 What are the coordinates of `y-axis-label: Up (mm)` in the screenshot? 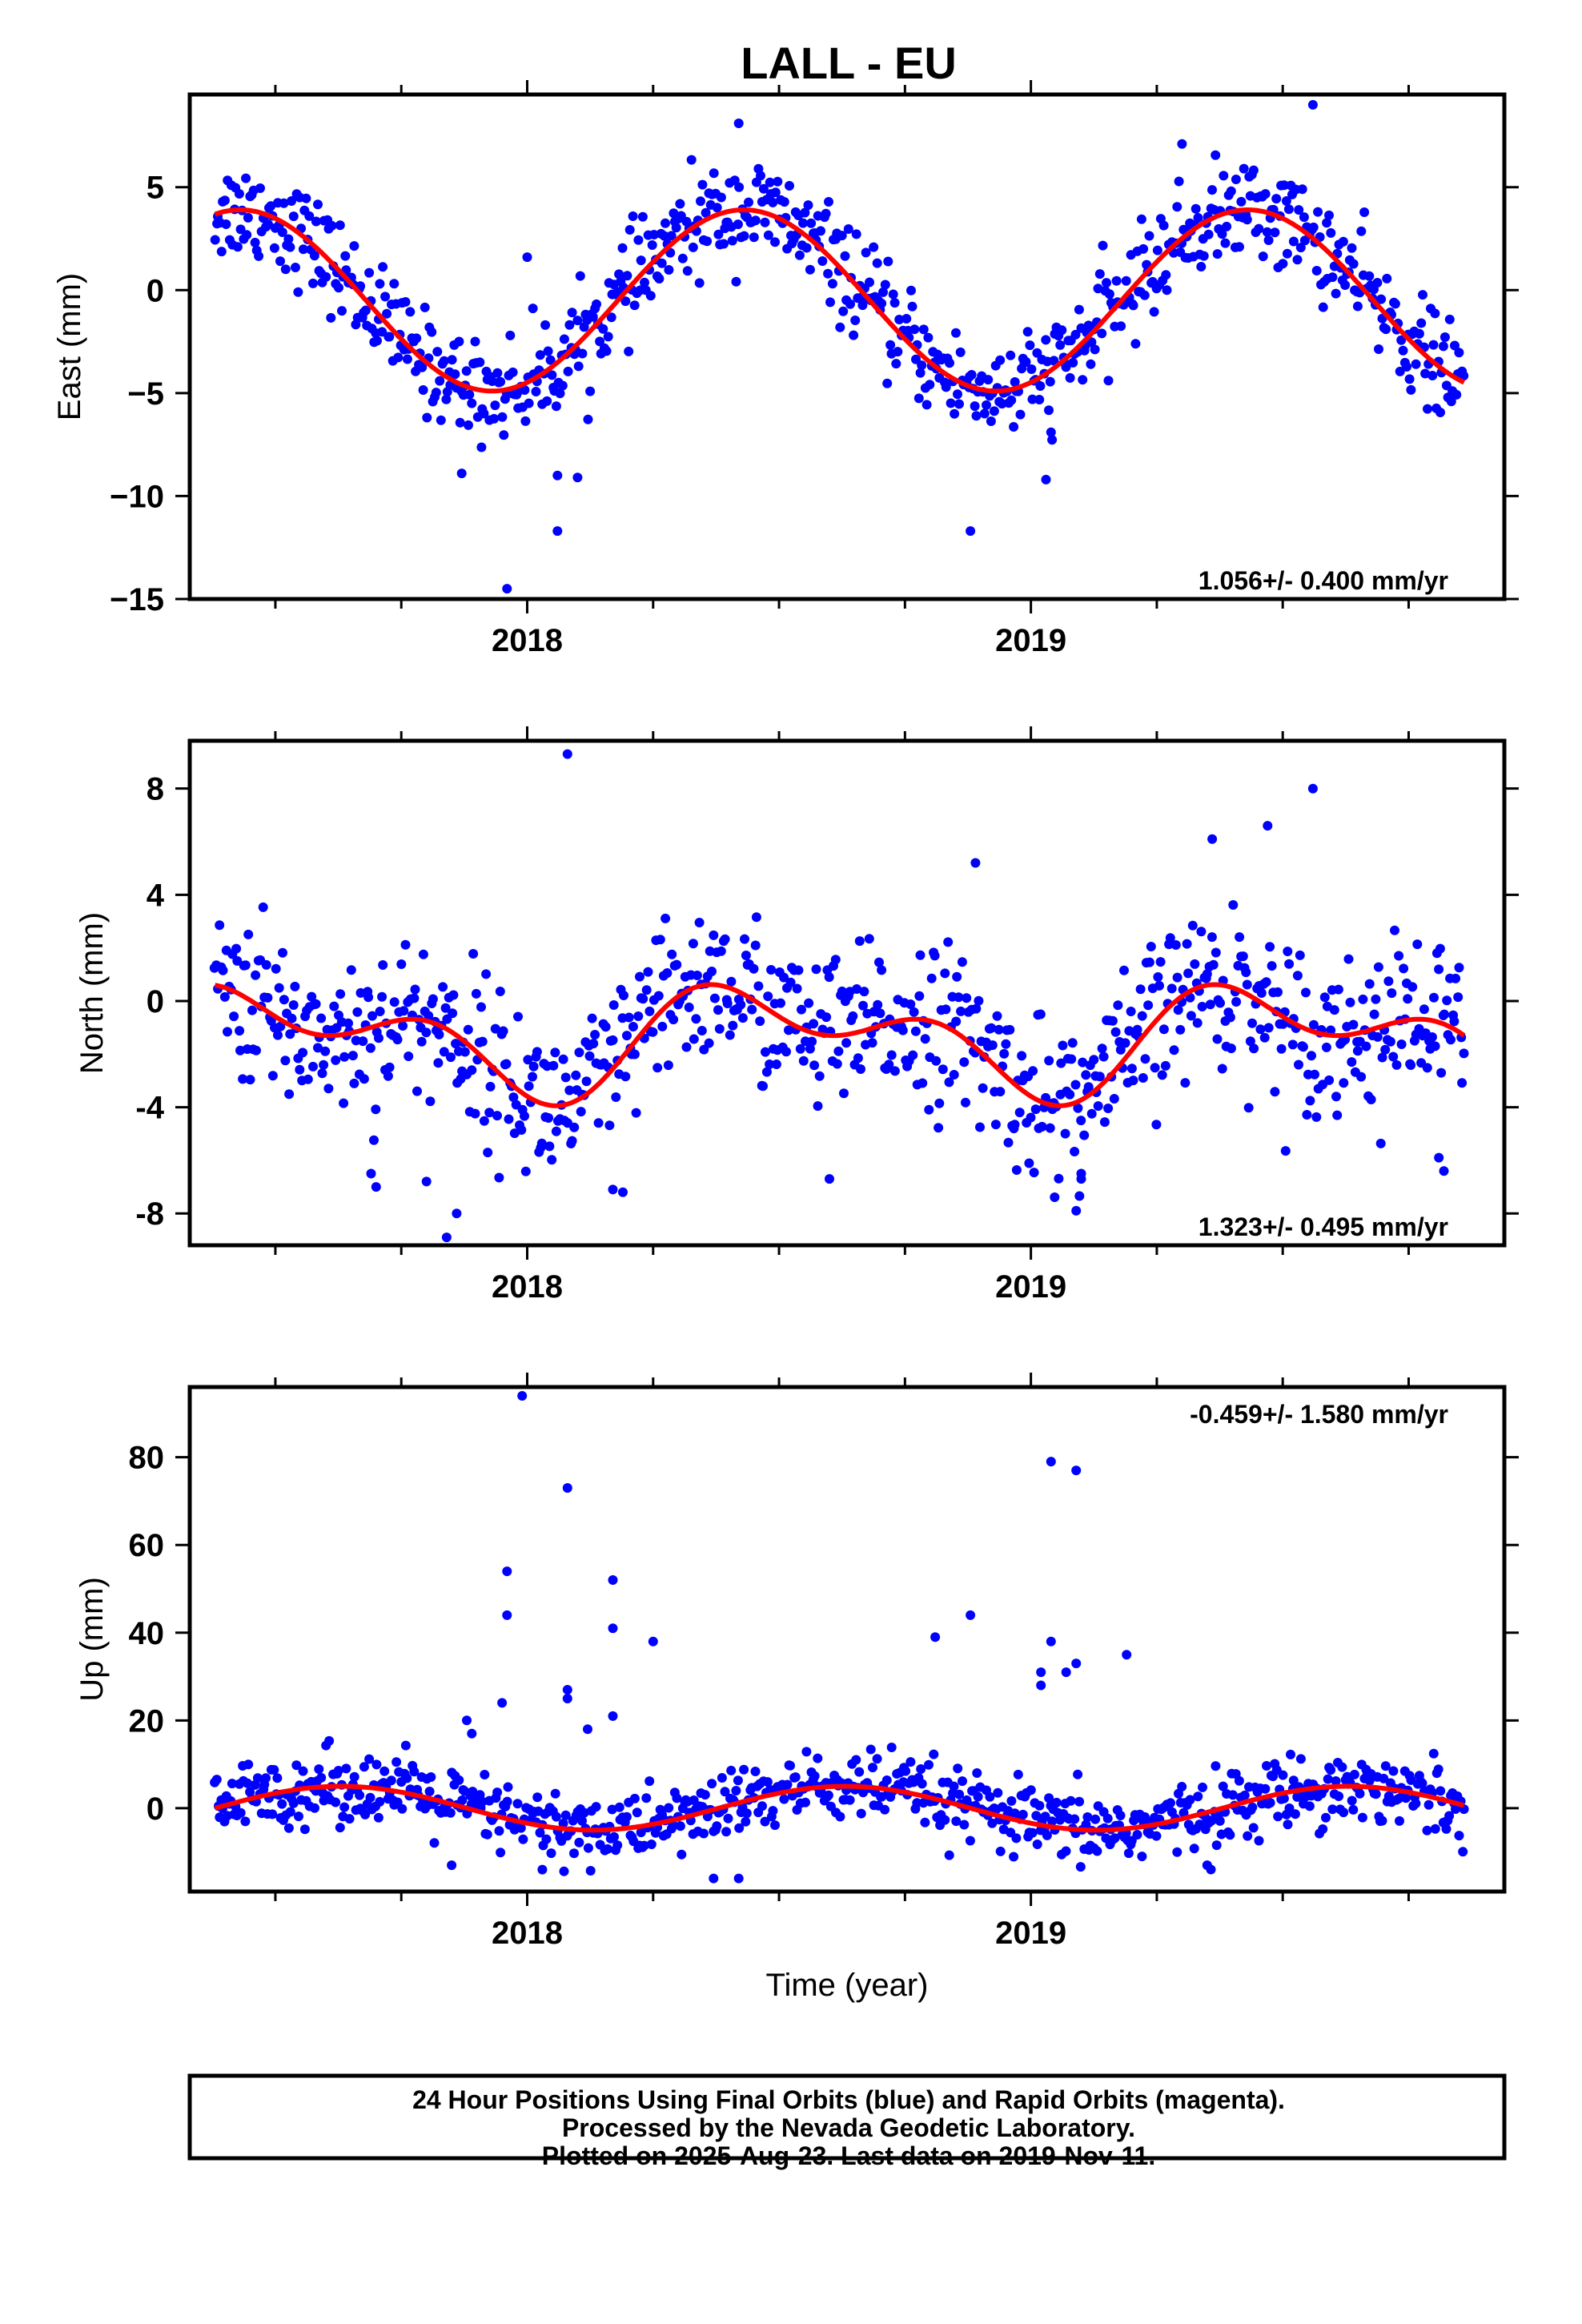 It's located at (92, 1639).